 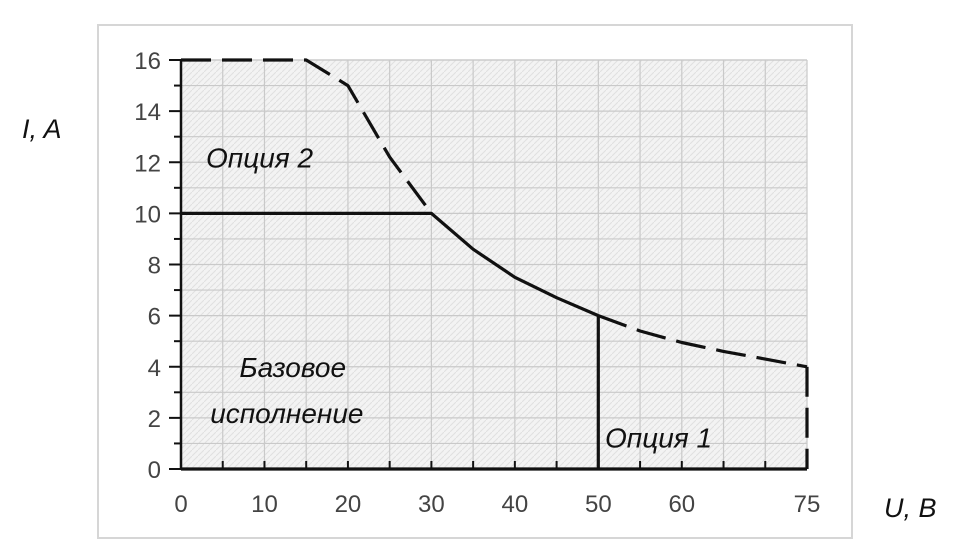 What do you see at coordinates (598, 504) in the screenshot?
I see `x-tick-label: 50` at bounding box center [598, 504].